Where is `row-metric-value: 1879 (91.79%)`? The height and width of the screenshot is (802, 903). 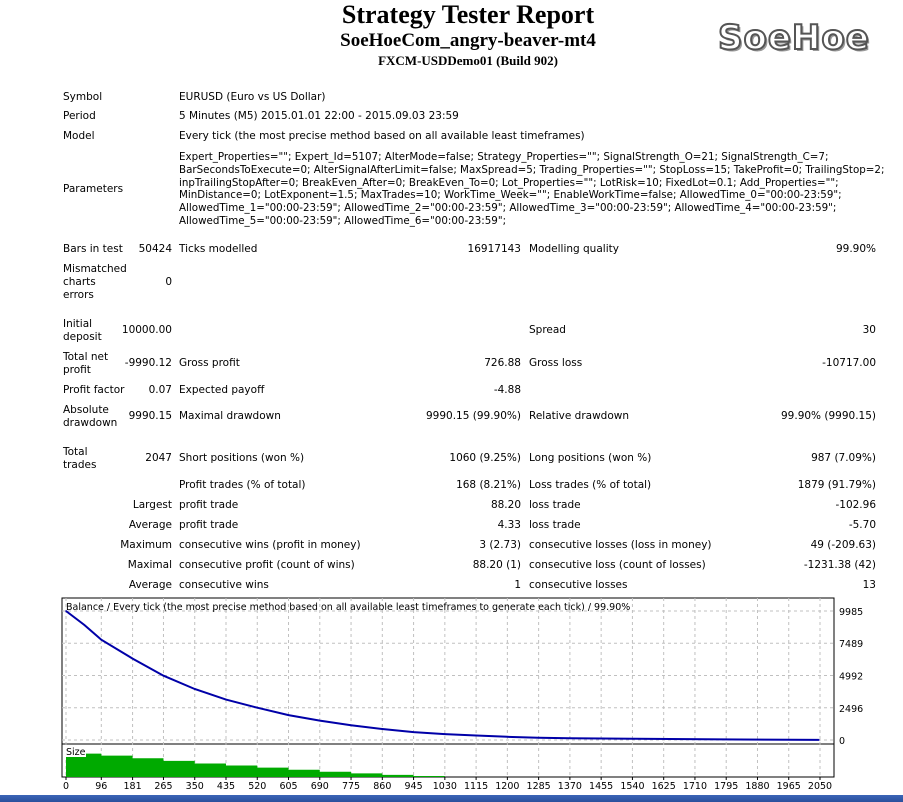 row-metric-value: 1879 (91.79%) is located at coordinates (836, 485).